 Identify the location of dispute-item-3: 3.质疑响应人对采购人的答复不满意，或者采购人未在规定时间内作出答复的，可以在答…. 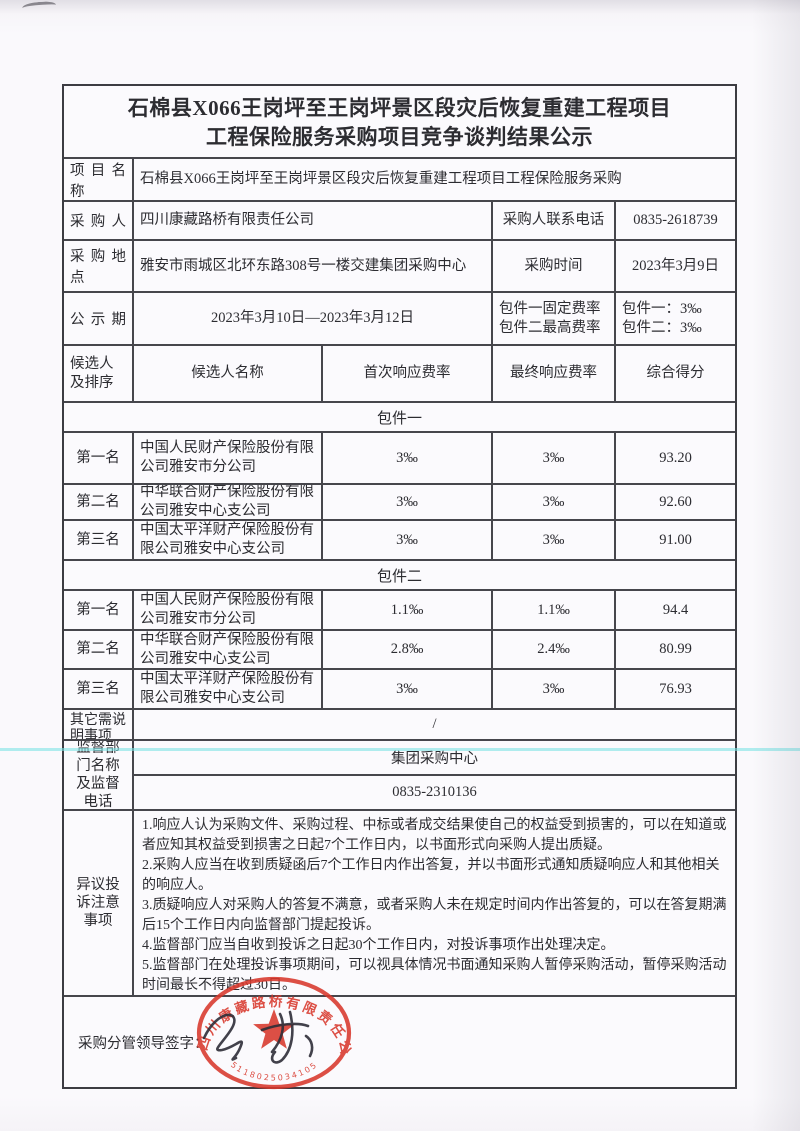
(434, 916).